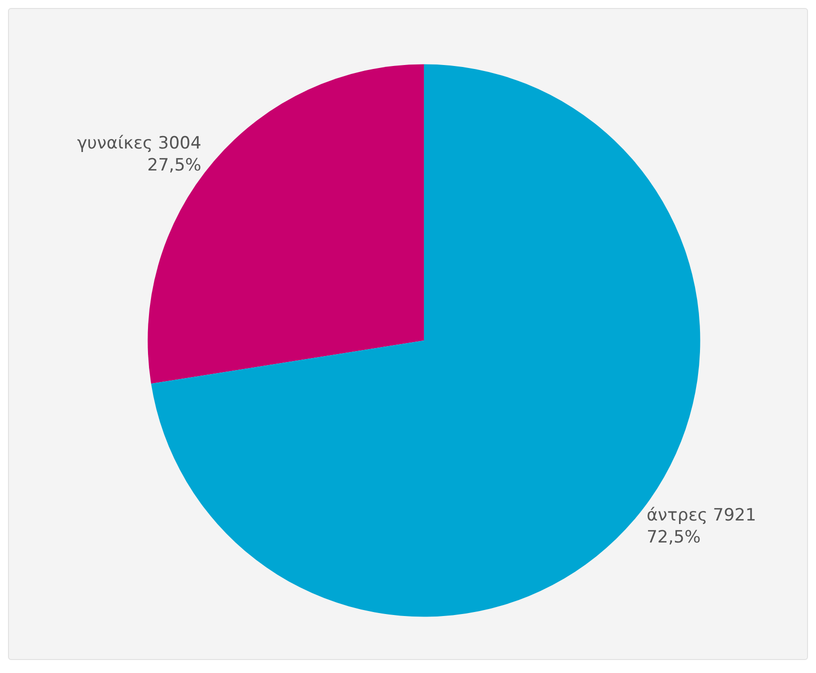  Describe the element at coordinates (139, 155) in the screenshot. I see `slice-label: γυναίκες 3004 27,5%` at that location.